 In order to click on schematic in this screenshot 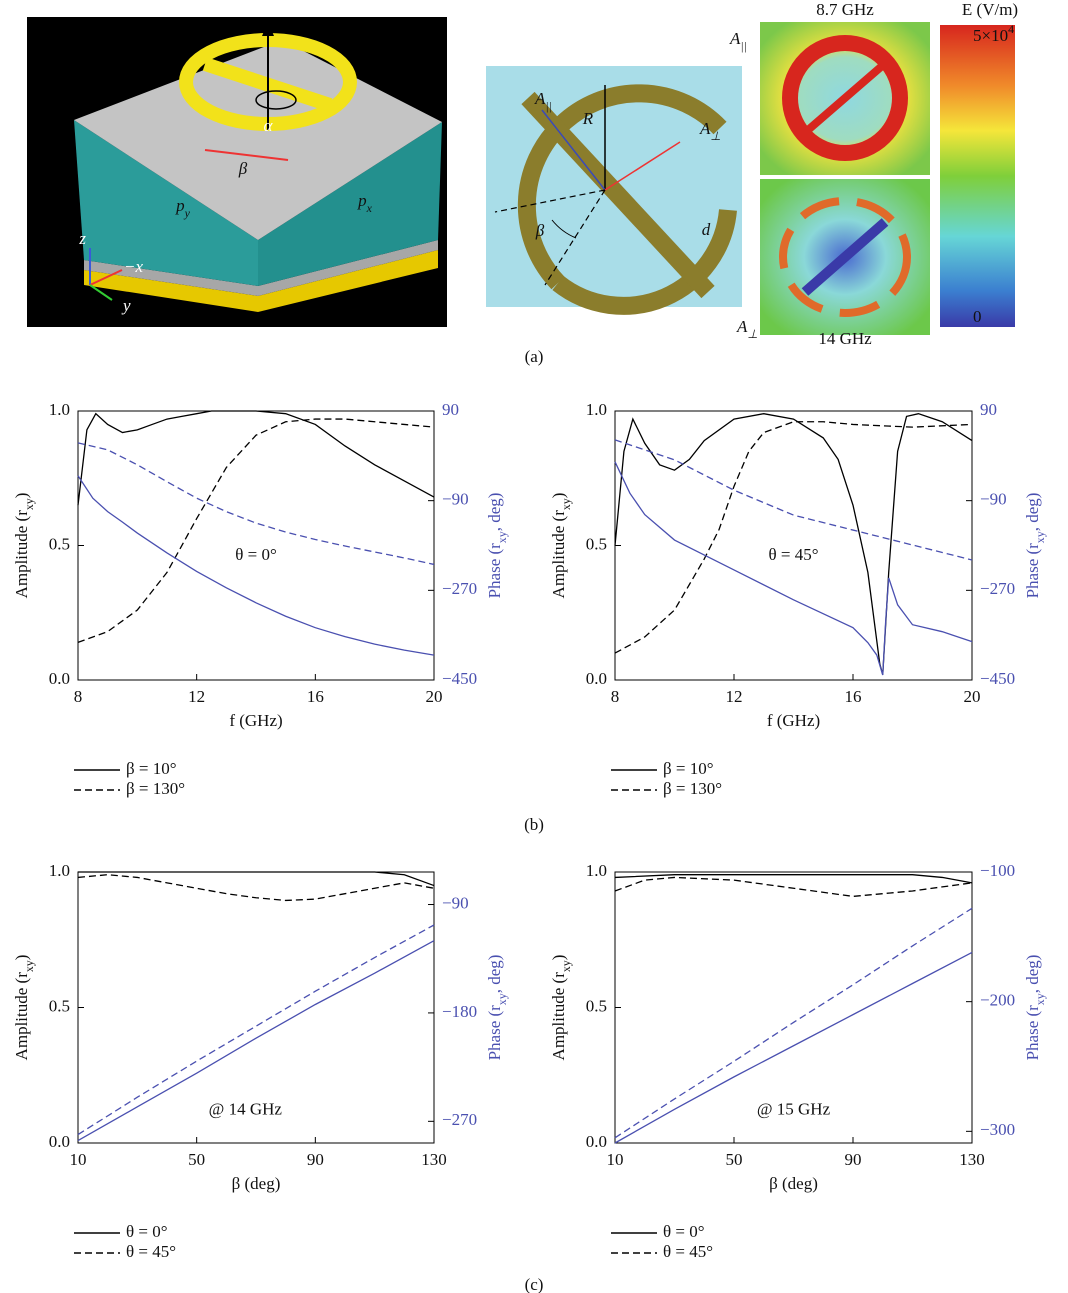, I will do `click(614, 190)`.